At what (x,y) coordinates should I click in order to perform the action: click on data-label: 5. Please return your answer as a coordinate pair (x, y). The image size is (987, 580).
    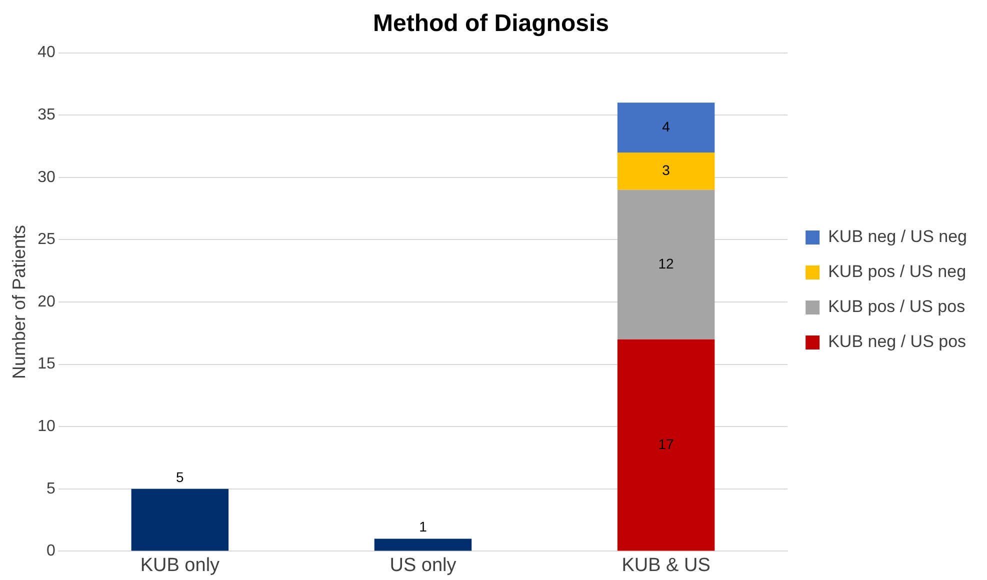
    Looking at the image, I should click on (180, 476).